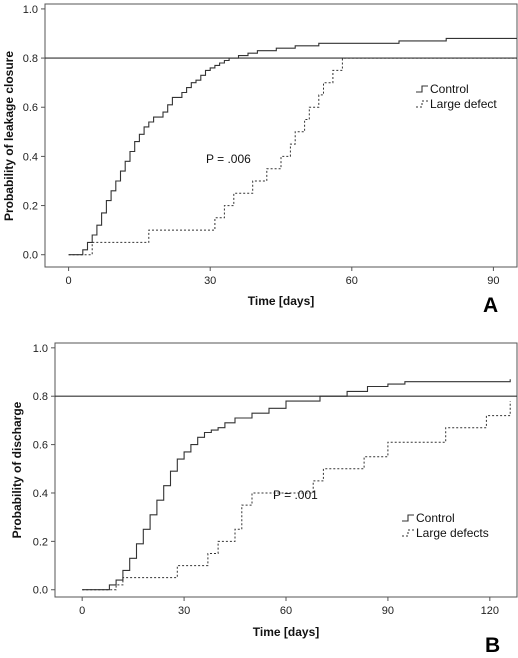 The height and width of the screenshot is (658, 518). What do you see at coordinates (490, 305) in the screenshot?
I see `panel-a-label: A` at bounding box center [490, 305].